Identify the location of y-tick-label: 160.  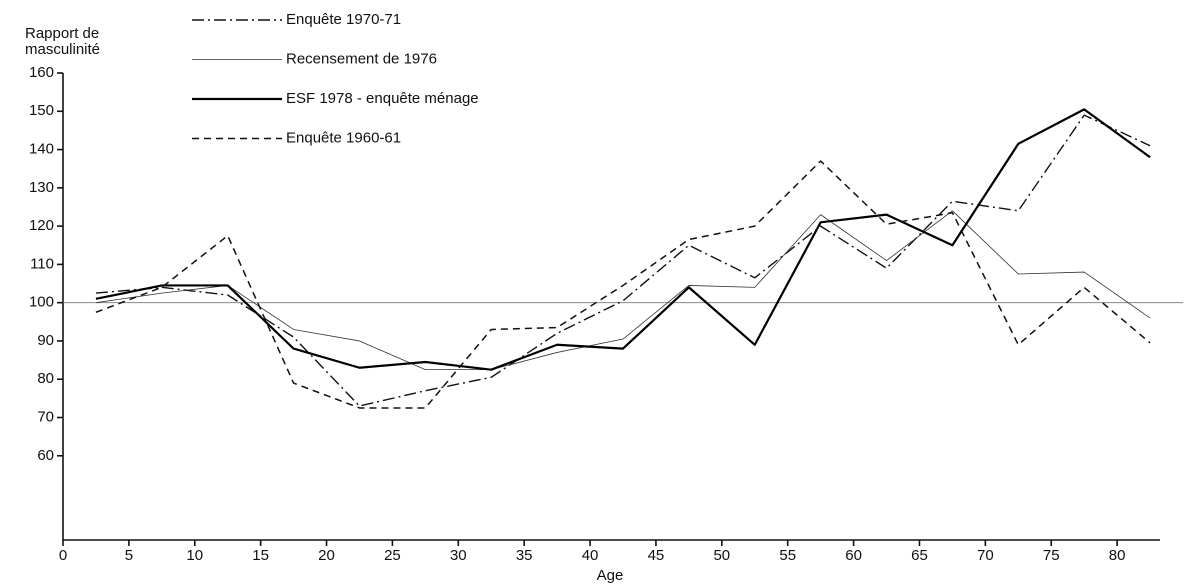
(41, 72).